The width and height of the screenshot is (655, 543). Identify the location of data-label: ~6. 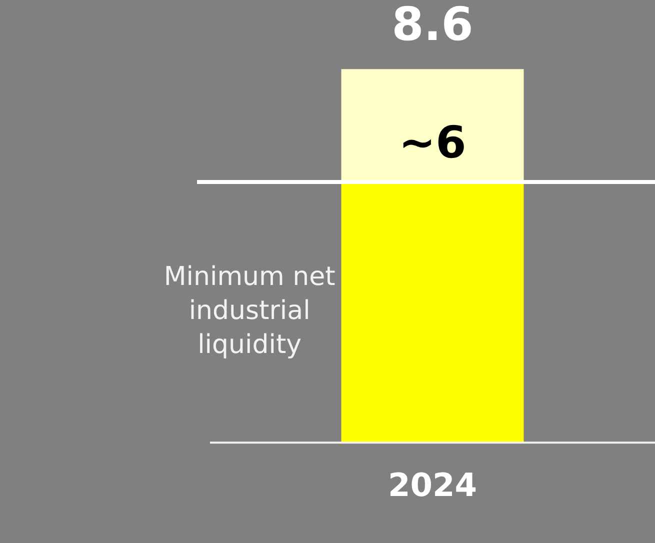
(432, 142).